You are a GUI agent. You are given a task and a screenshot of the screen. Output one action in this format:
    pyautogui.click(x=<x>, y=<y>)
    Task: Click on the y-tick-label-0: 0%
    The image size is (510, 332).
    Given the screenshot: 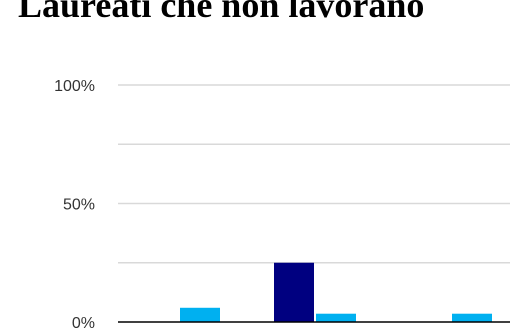 What is the action you would take?
    pyautogui.click(x=83, y=323)
    